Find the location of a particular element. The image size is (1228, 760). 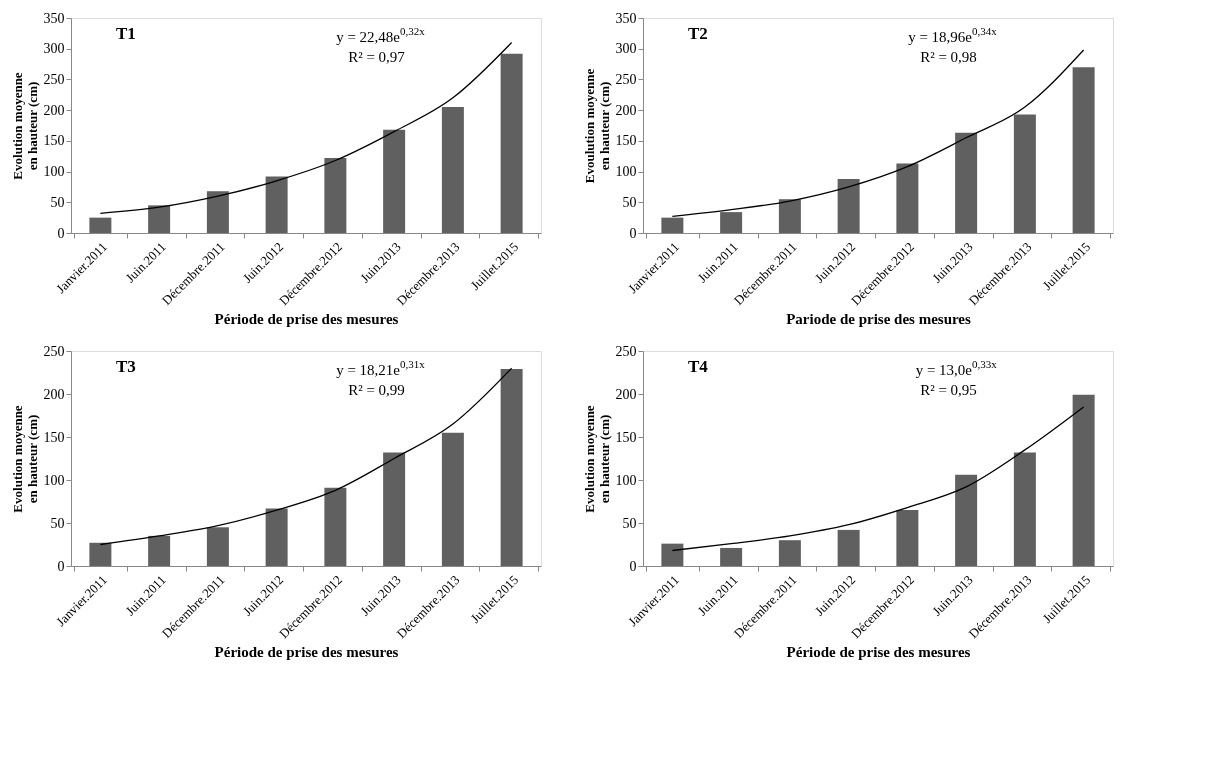

annotation: R² = 0,97 is located at coordinates (377, 57).